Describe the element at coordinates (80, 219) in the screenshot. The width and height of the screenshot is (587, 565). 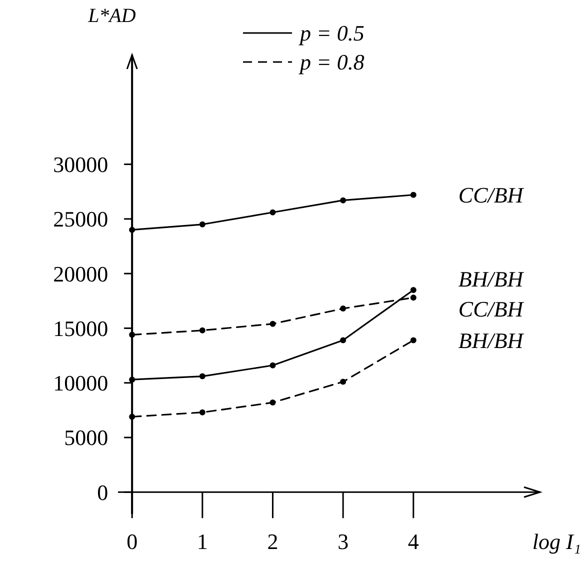
I see `y-tick-label: 25000` at that location.